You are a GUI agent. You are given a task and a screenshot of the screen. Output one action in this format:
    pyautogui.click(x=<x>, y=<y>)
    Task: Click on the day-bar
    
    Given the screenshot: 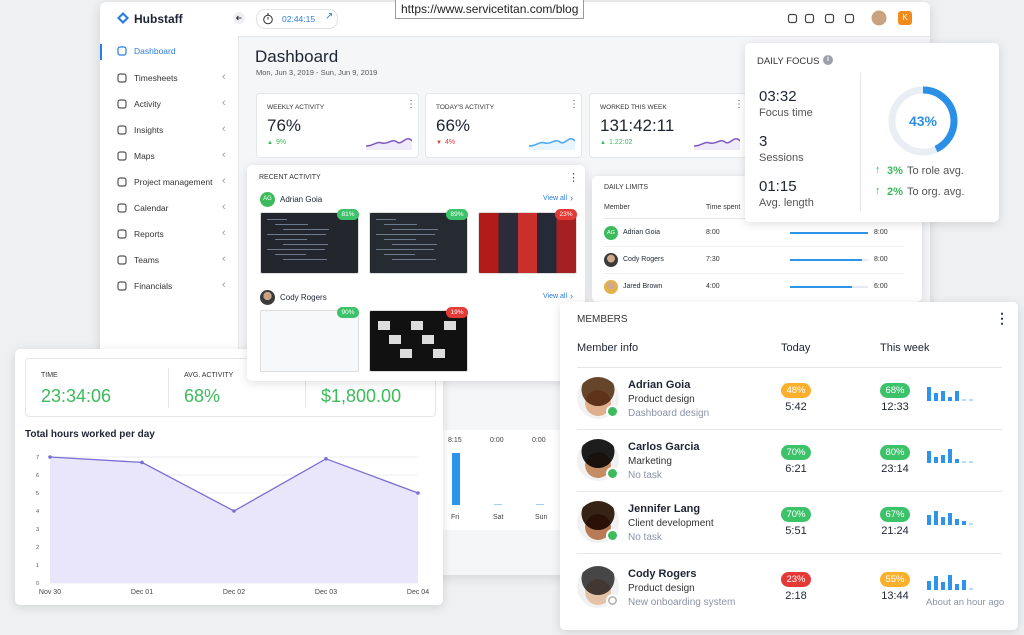 What is the action you would take?
    pyautogui.click(x=456, y=479)
    